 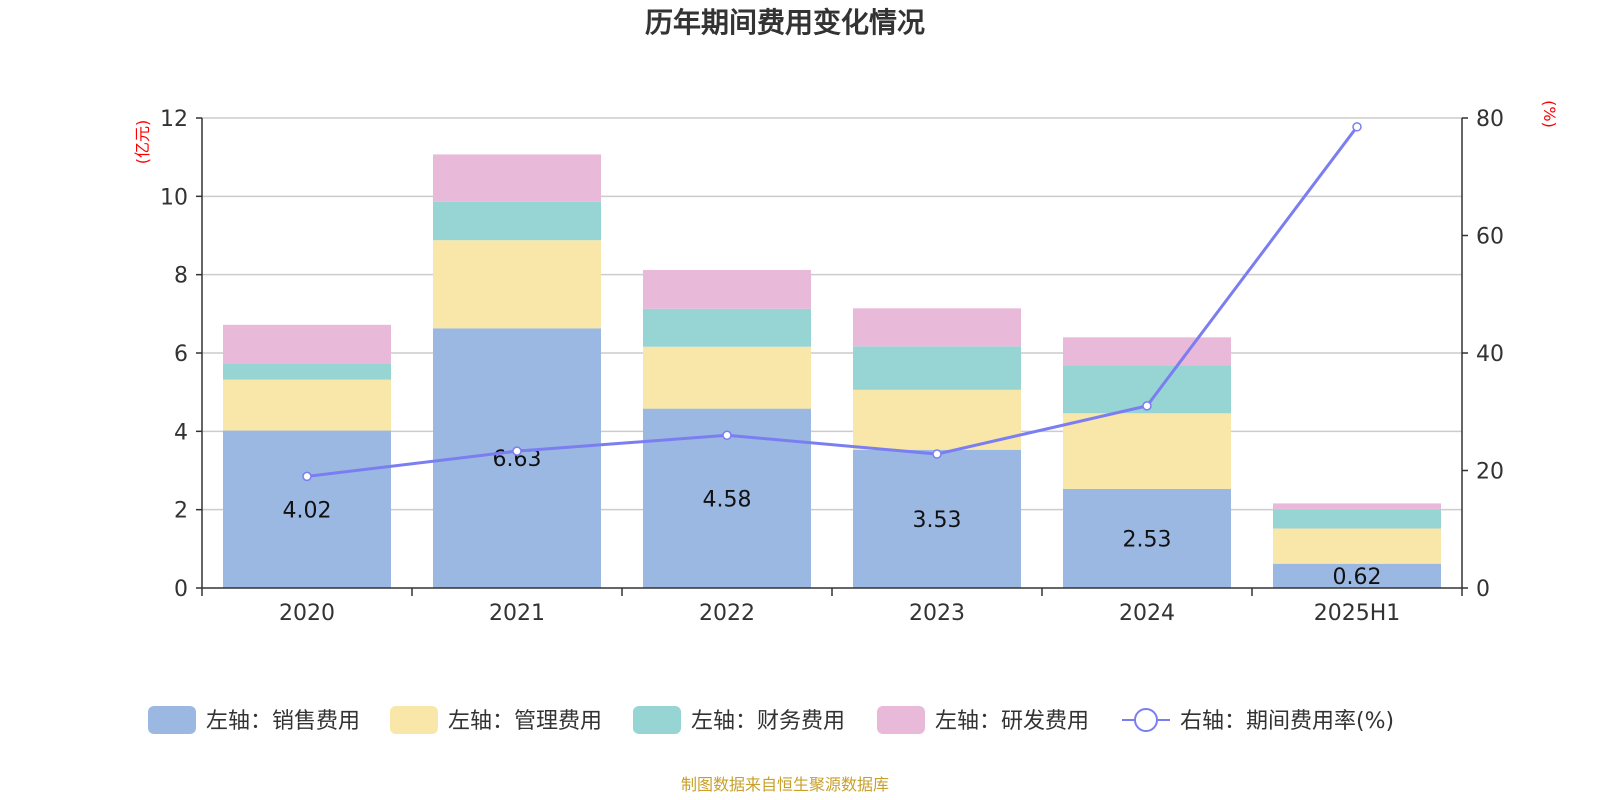 I want to click on bar-value-label: 2.53, so click(x=1147, y=539).